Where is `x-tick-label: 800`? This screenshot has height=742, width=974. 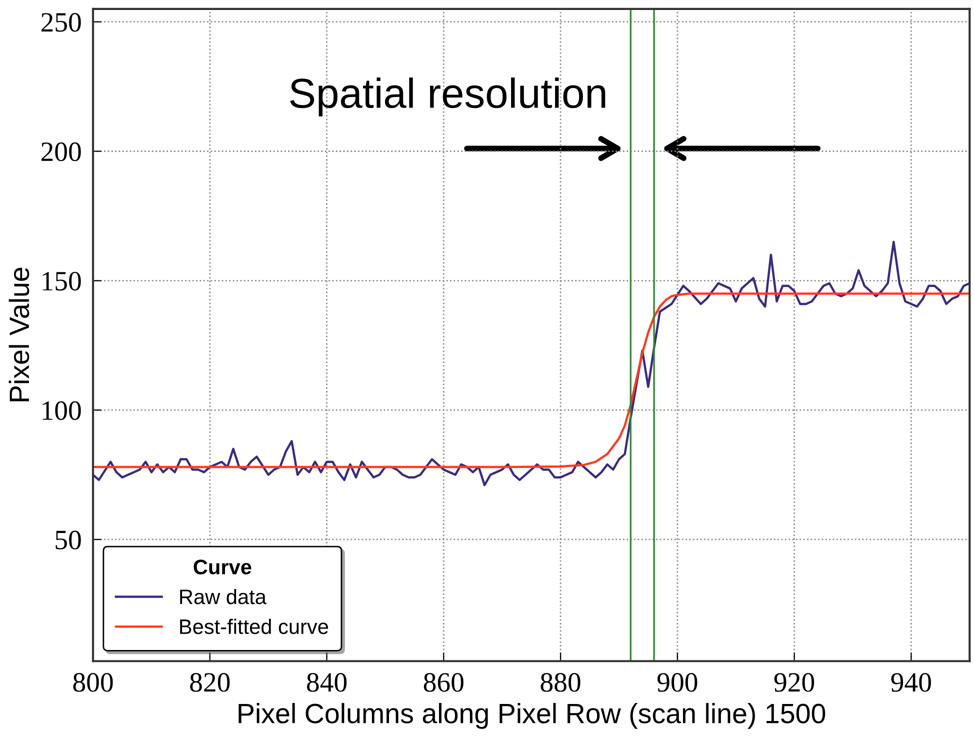 x-tick-label: 800 is located at coordinates (93, 682).